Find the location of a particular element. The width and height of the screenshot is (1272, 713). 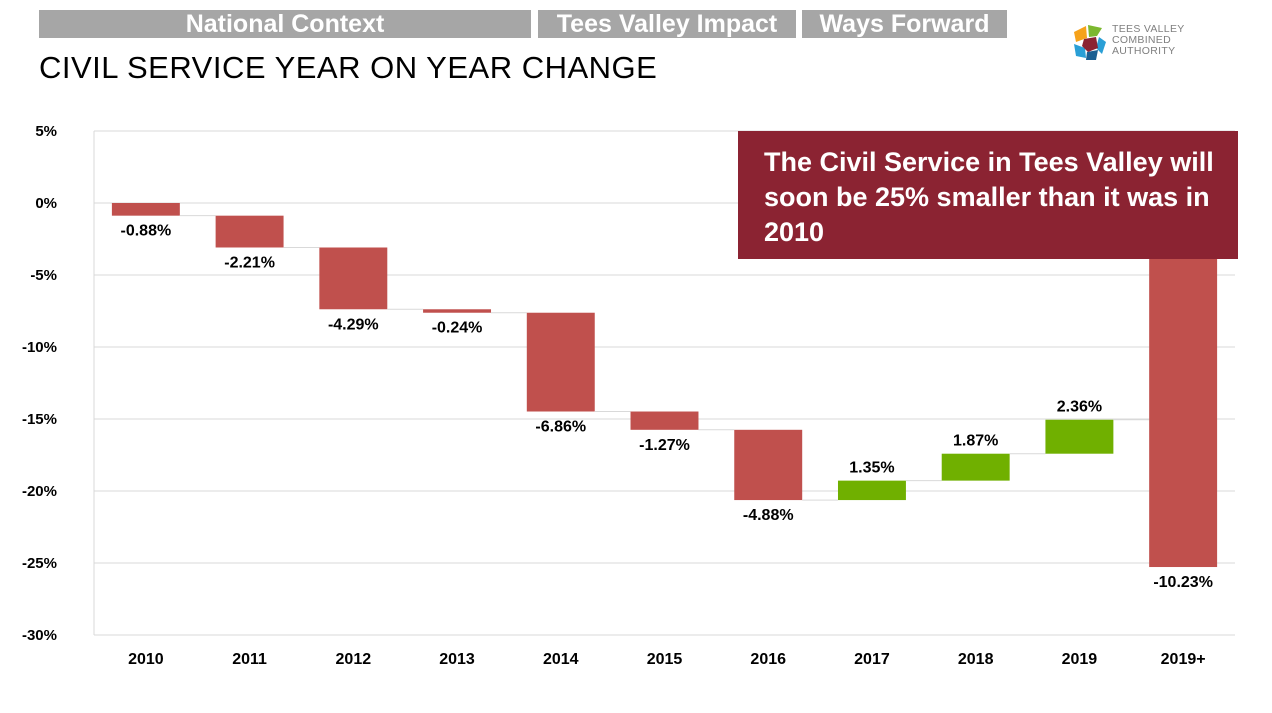

data-label: -4.88% is located at coordinates (768, 515).